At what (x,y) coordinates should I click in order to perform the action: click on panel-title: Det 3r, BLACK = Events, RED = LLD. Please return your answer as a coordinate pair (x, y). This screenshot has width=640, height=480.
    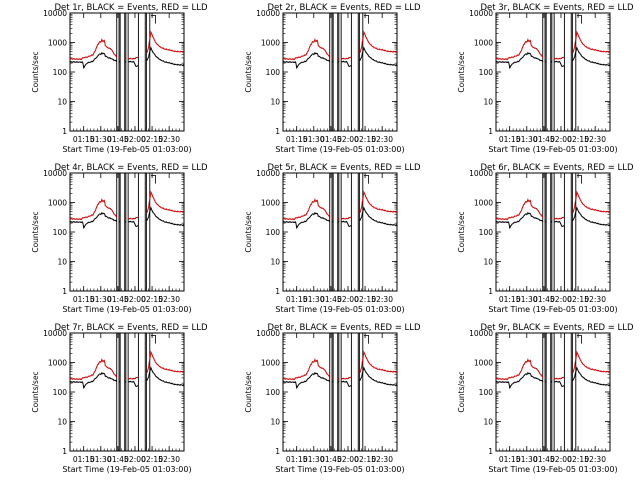
    Looking at the image, I should click on (557, 8).